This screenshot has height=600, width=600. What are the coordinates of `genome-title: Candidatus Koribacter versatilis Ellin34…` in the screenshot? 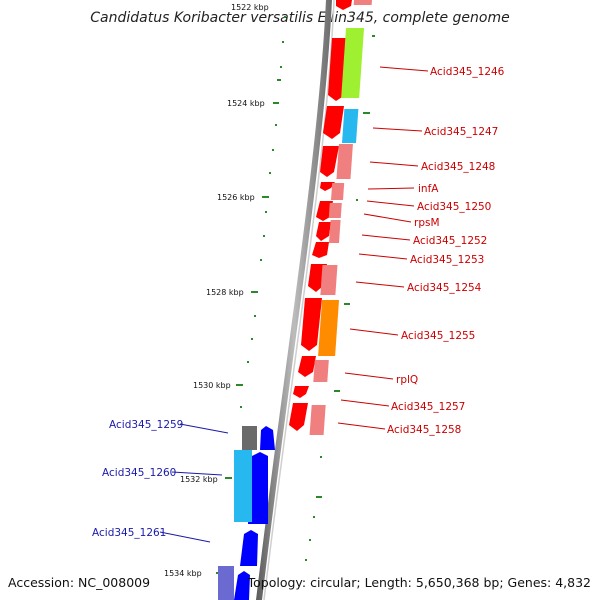 It's located at (300, 18).